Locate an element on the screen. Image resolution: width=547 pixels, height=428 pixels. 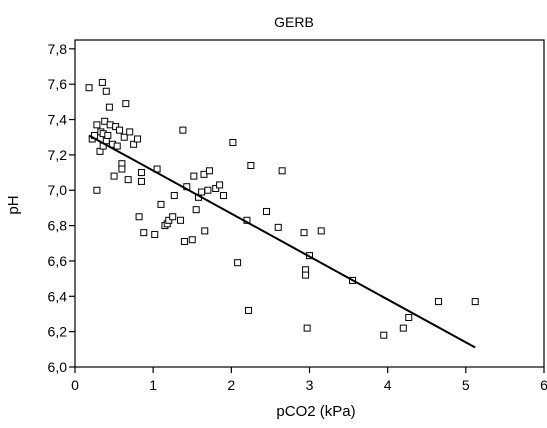
x-tick-label: 5 is located at coordinates (466, 385).